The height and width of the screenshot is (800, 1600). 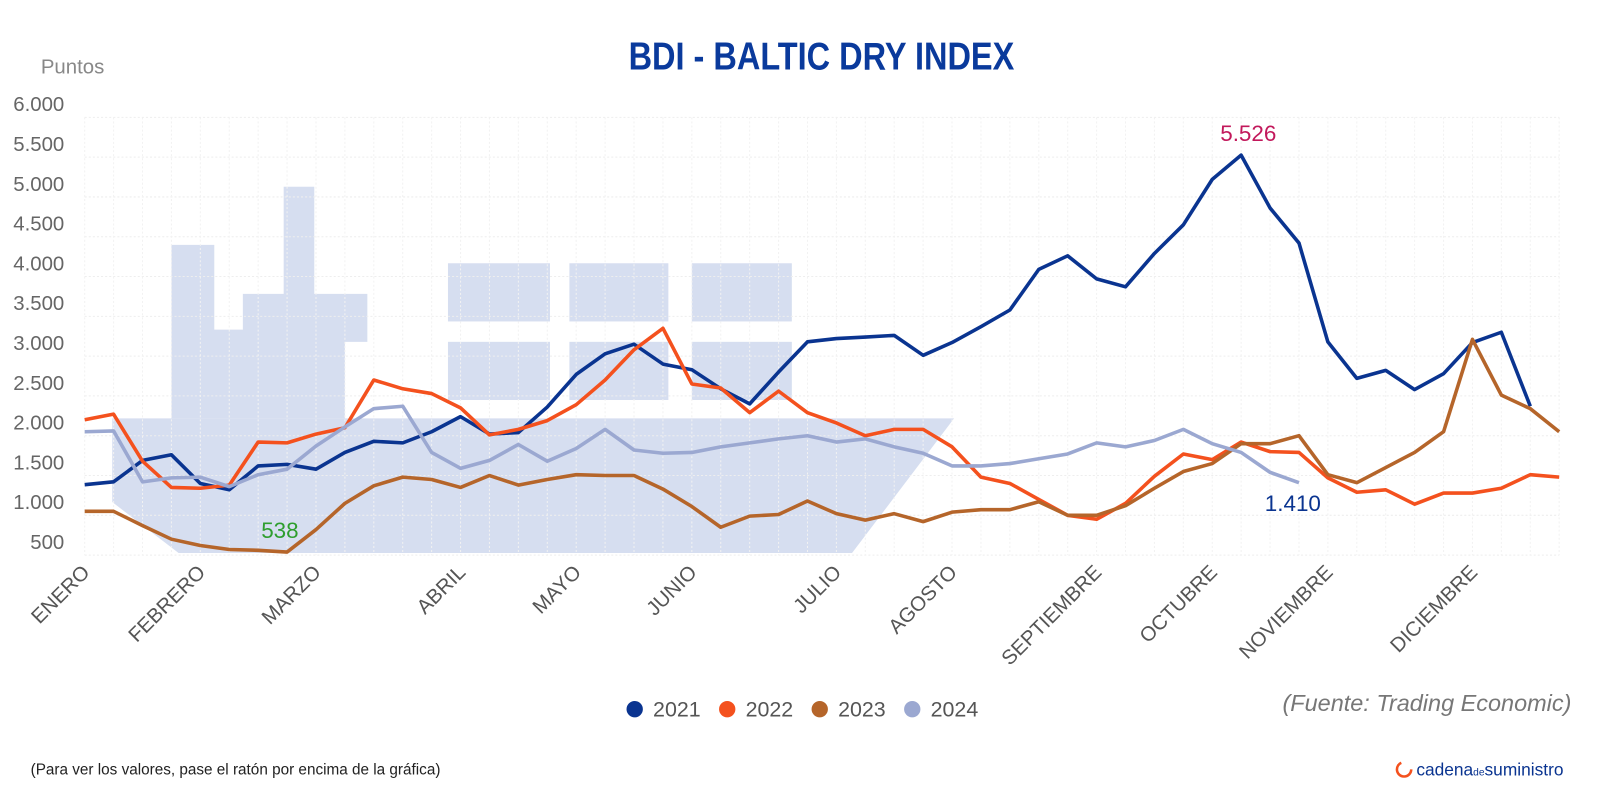 I want to click on legend-label: 2021, so click(x=677, y=709).